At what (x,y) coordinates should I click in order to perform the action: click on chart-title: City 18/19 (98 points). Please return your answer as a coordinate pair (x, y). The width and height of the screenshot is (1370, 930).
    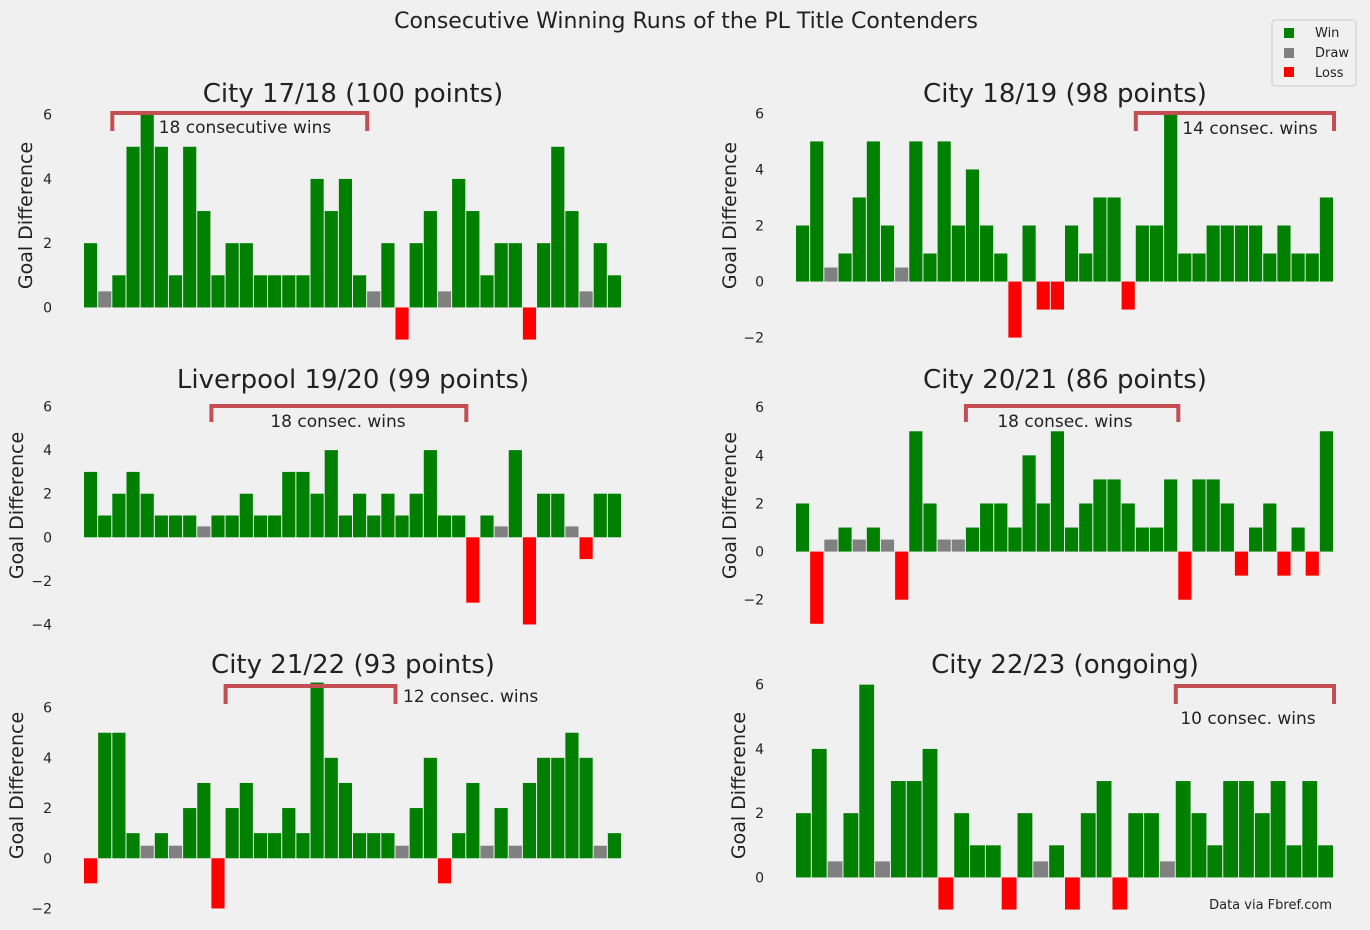
    Looking at the image, I should click on (1065, 94).